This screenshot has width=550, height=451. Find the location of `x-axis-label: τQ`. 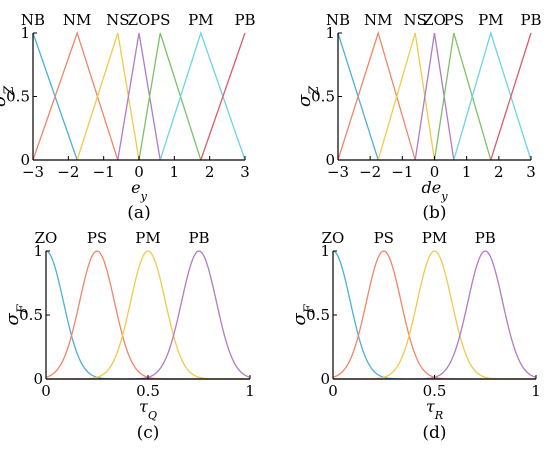

x-axis-label: τQ is located at coordinates (148, 409).